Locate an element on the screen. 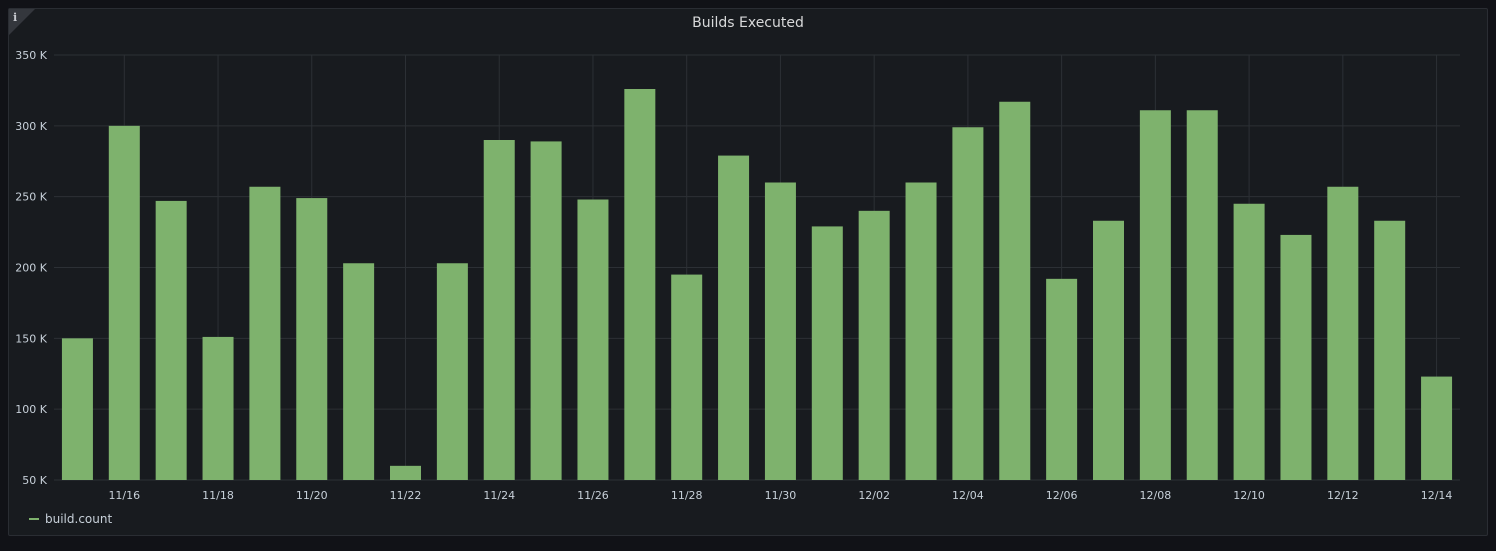 The image size is (1496, 551). x-tick-label: 12/04 is located at coordinates (968, 495).